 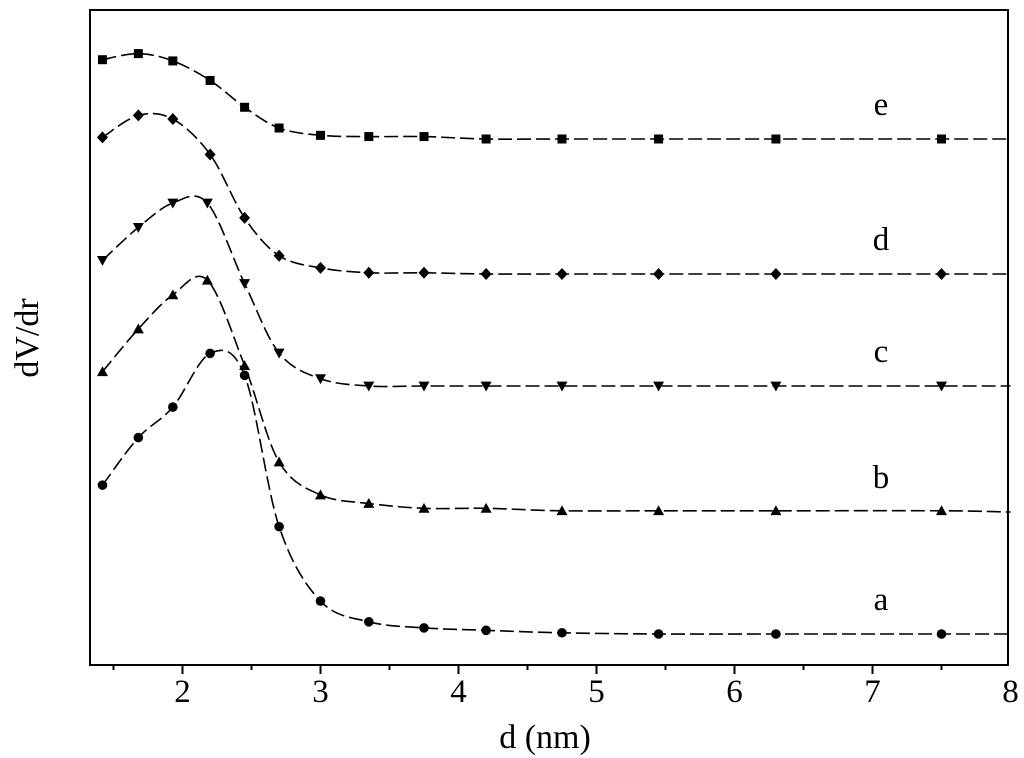 What do you see at coordinates (881, 600) in the screenshot?
I see `series-a-label: a` at bounding box center [881, 600].